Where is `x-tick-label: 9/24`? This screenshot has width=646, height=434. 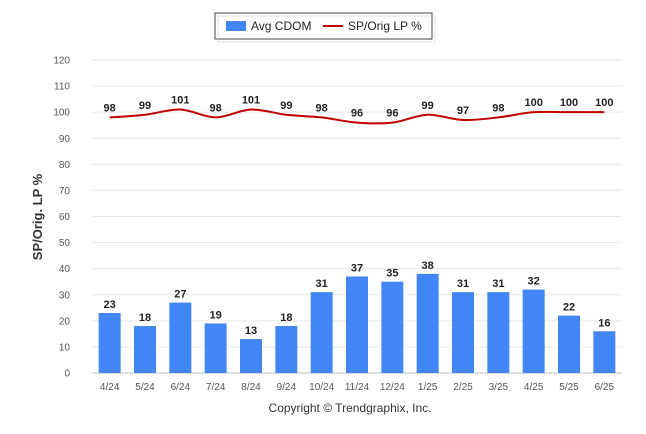 x-tick-label: 9/24 is located at coordinates (287, 387).